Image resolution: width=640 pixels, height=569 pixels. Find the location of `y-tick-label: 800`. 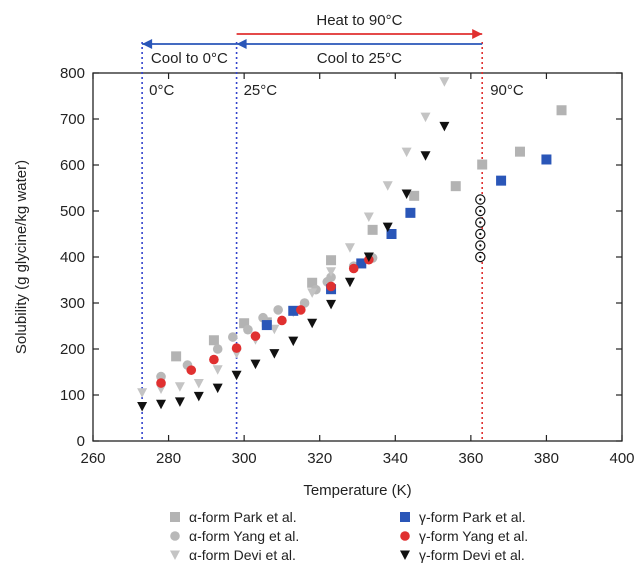

y-tick-label: 800 is located at coordinates (72, 73).